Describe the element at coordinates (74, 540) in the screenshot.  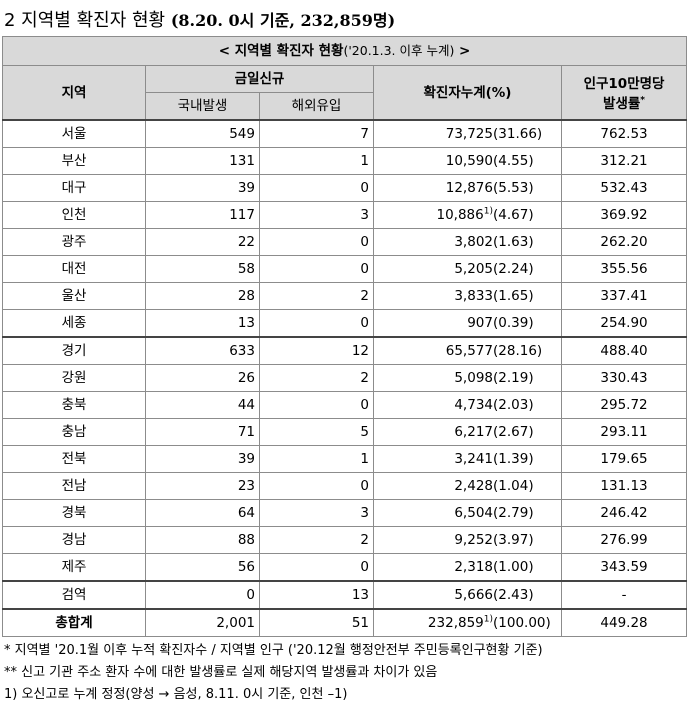
I see `region-cell: 경남` at that location.